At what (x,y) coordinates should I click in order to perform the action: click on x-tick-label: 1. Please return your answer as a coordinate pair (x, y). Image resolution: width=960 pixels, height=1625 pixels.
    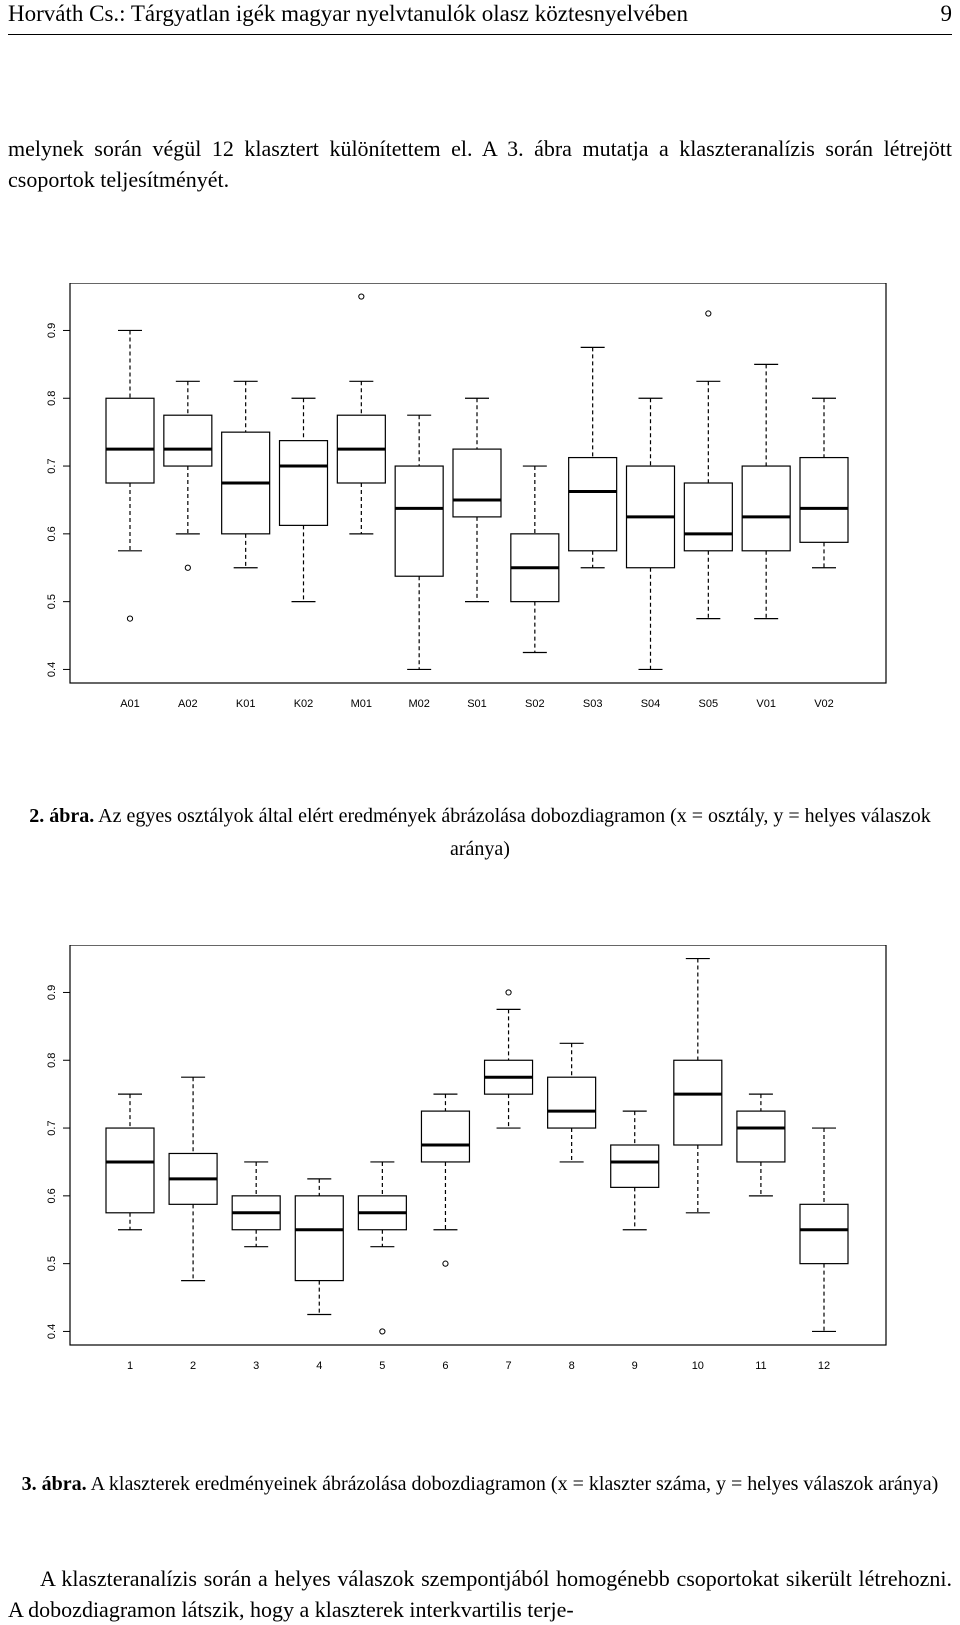
    Looking at the image, I should click on (130, 1366).